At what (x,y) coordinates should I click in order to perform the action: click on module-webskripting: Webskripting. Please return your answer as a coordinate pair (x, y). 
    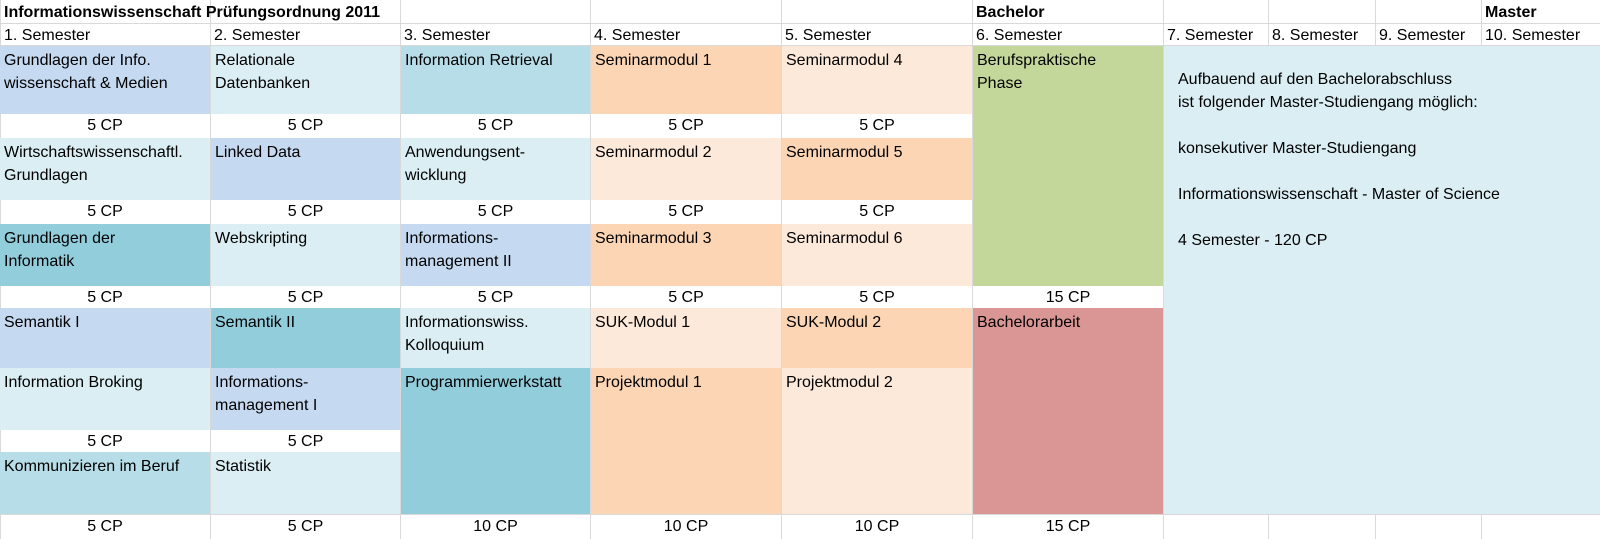
    Looking at the image, I should click on (305, 255).